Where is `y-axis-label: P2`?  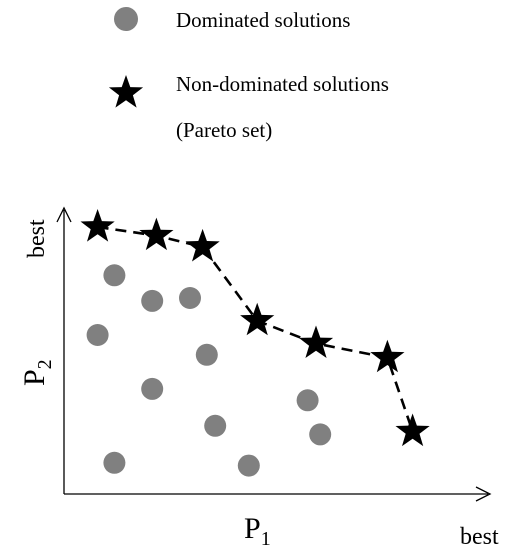 y-axis-label: P2 is located at coordinates (37, 372).